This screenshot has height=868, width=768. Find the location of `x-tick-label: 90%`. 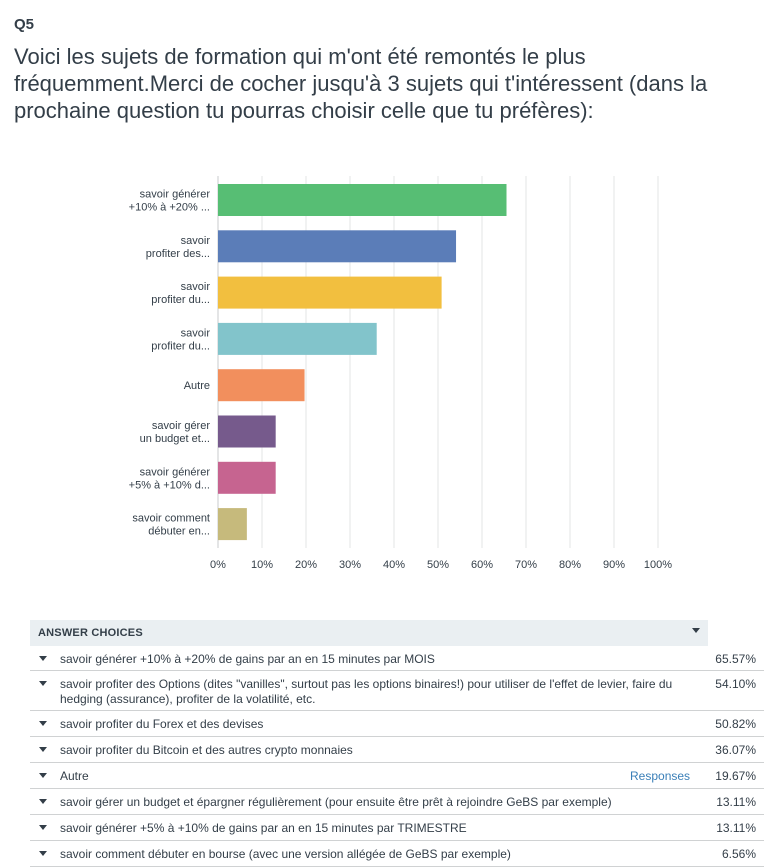

x-tick-label: 90% is located at coordinates (614, 565).